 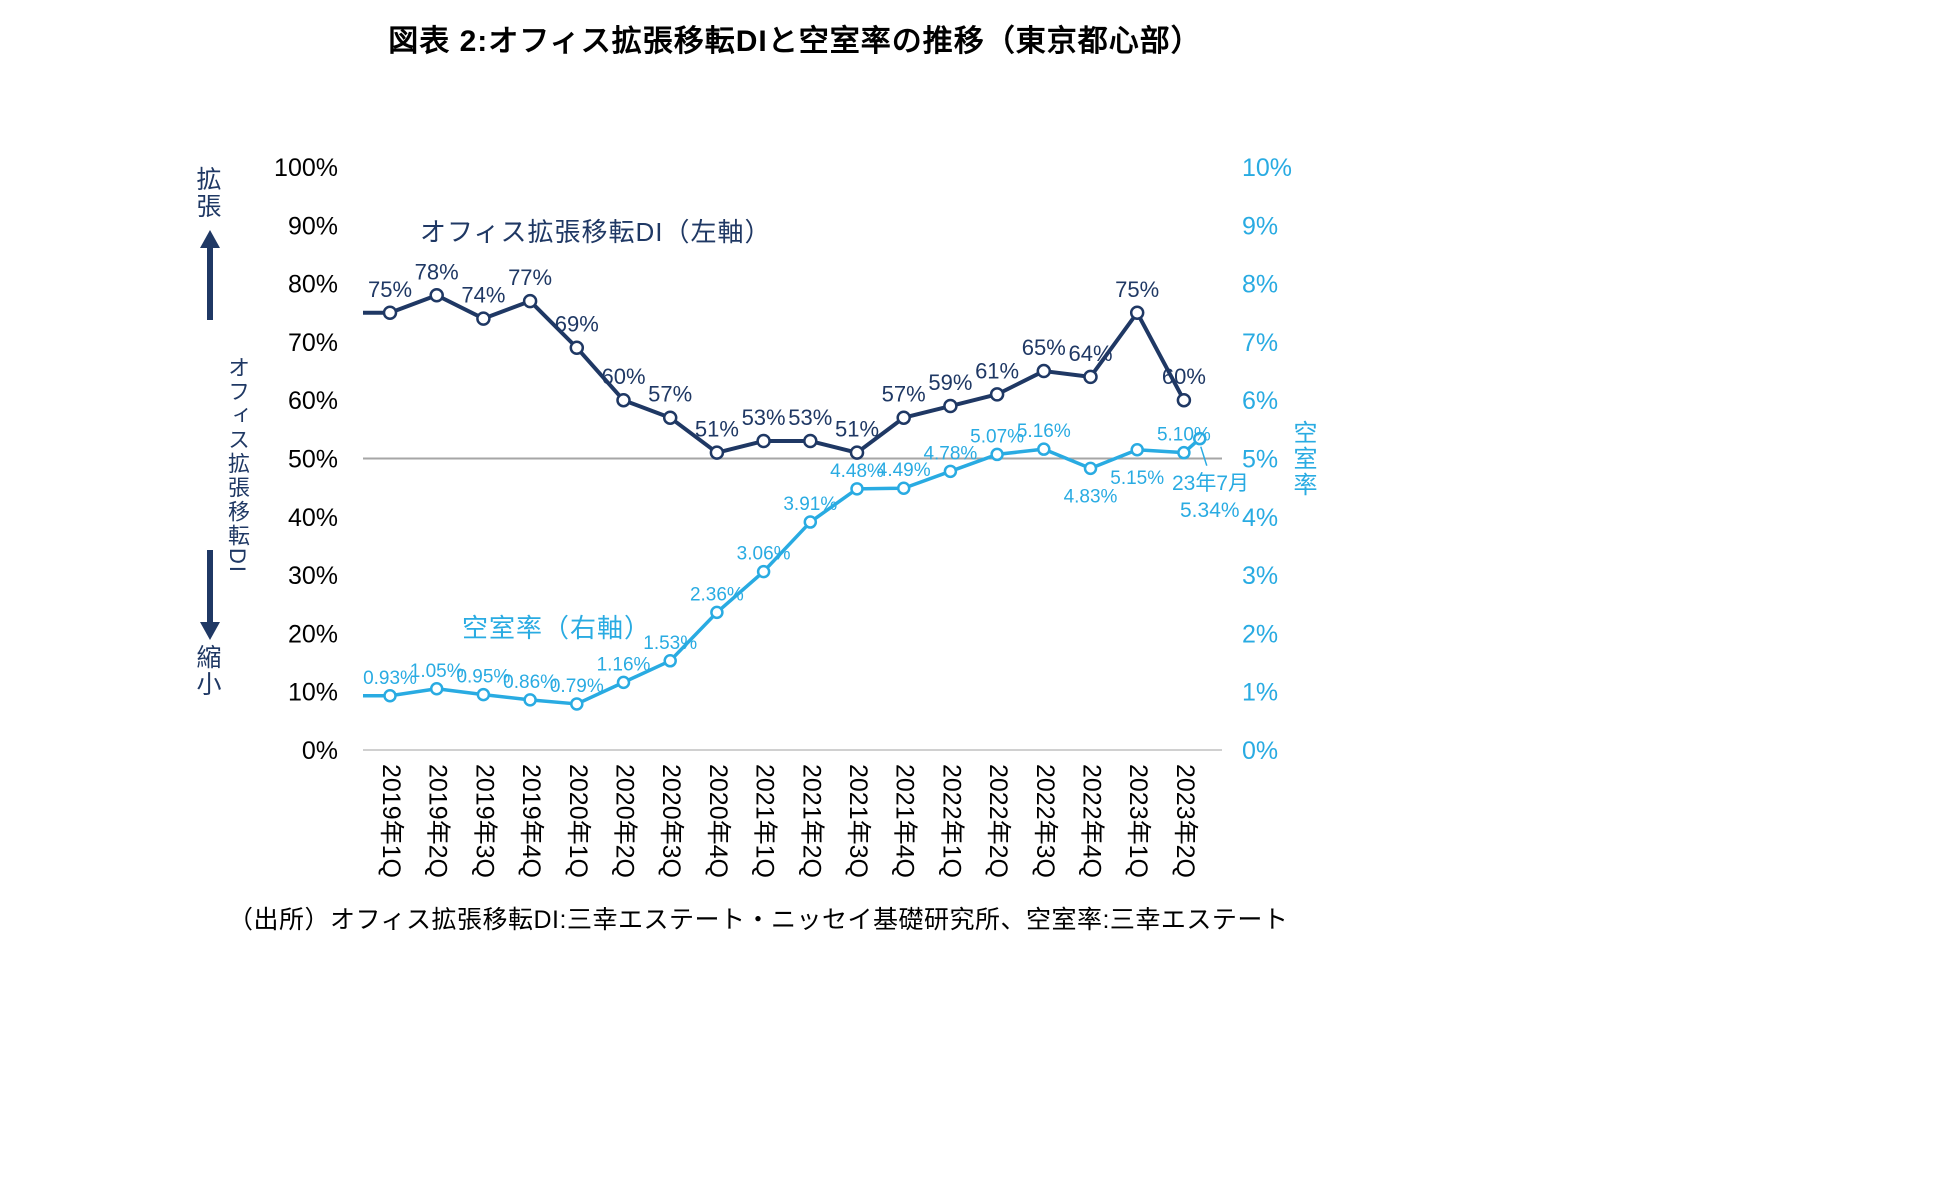 What do you see at coordinates (950, 382) in the screenshot?
I see `di-value-label: 59%` at bounding box center [950, 382].